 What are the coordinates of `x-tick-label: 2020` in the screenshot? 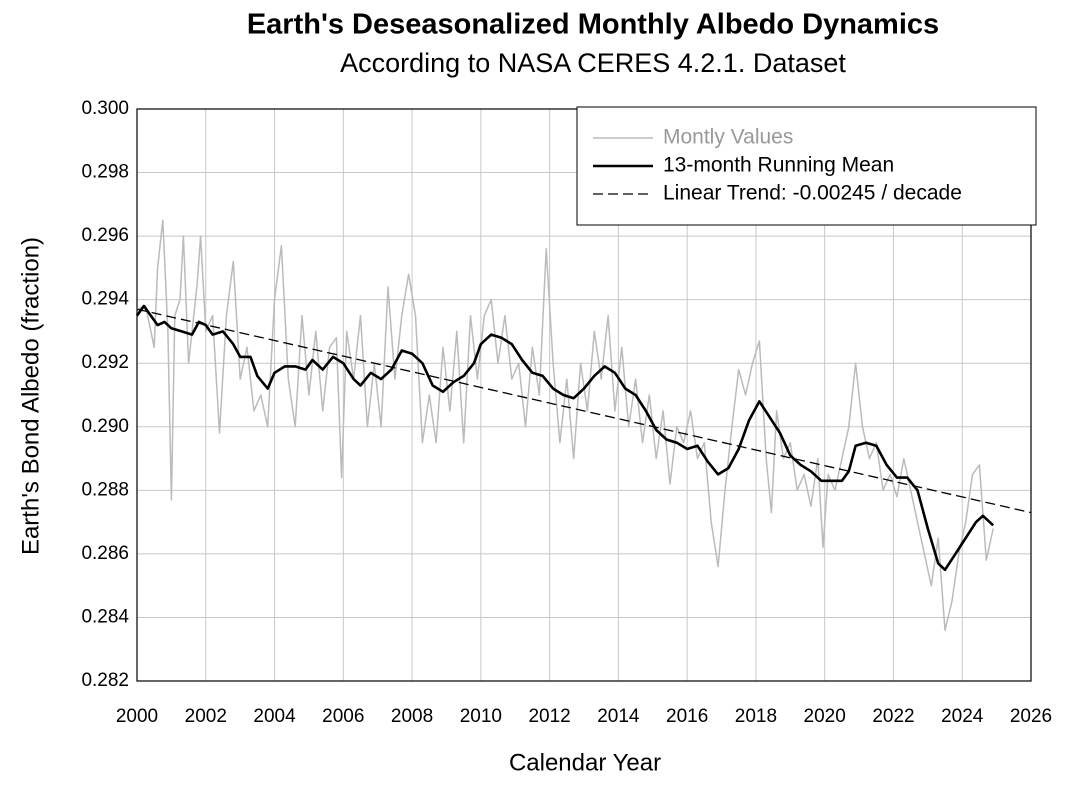 It's located at (825, 716).